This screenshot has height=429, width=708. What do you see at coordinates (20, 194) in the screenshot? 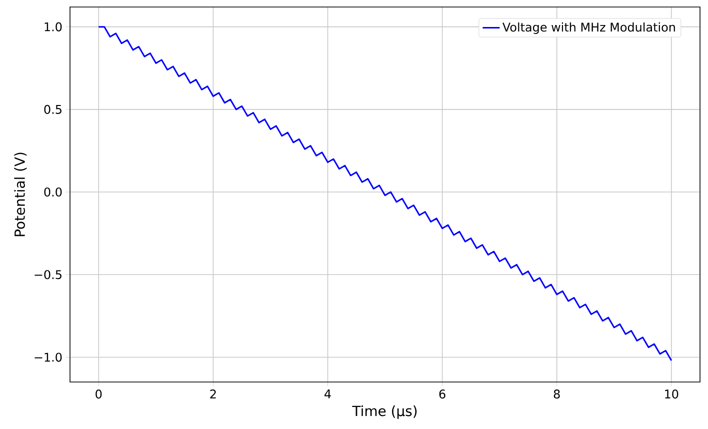
I see `y-axis-title: Potential (V)` at bounding box center [20, 194].